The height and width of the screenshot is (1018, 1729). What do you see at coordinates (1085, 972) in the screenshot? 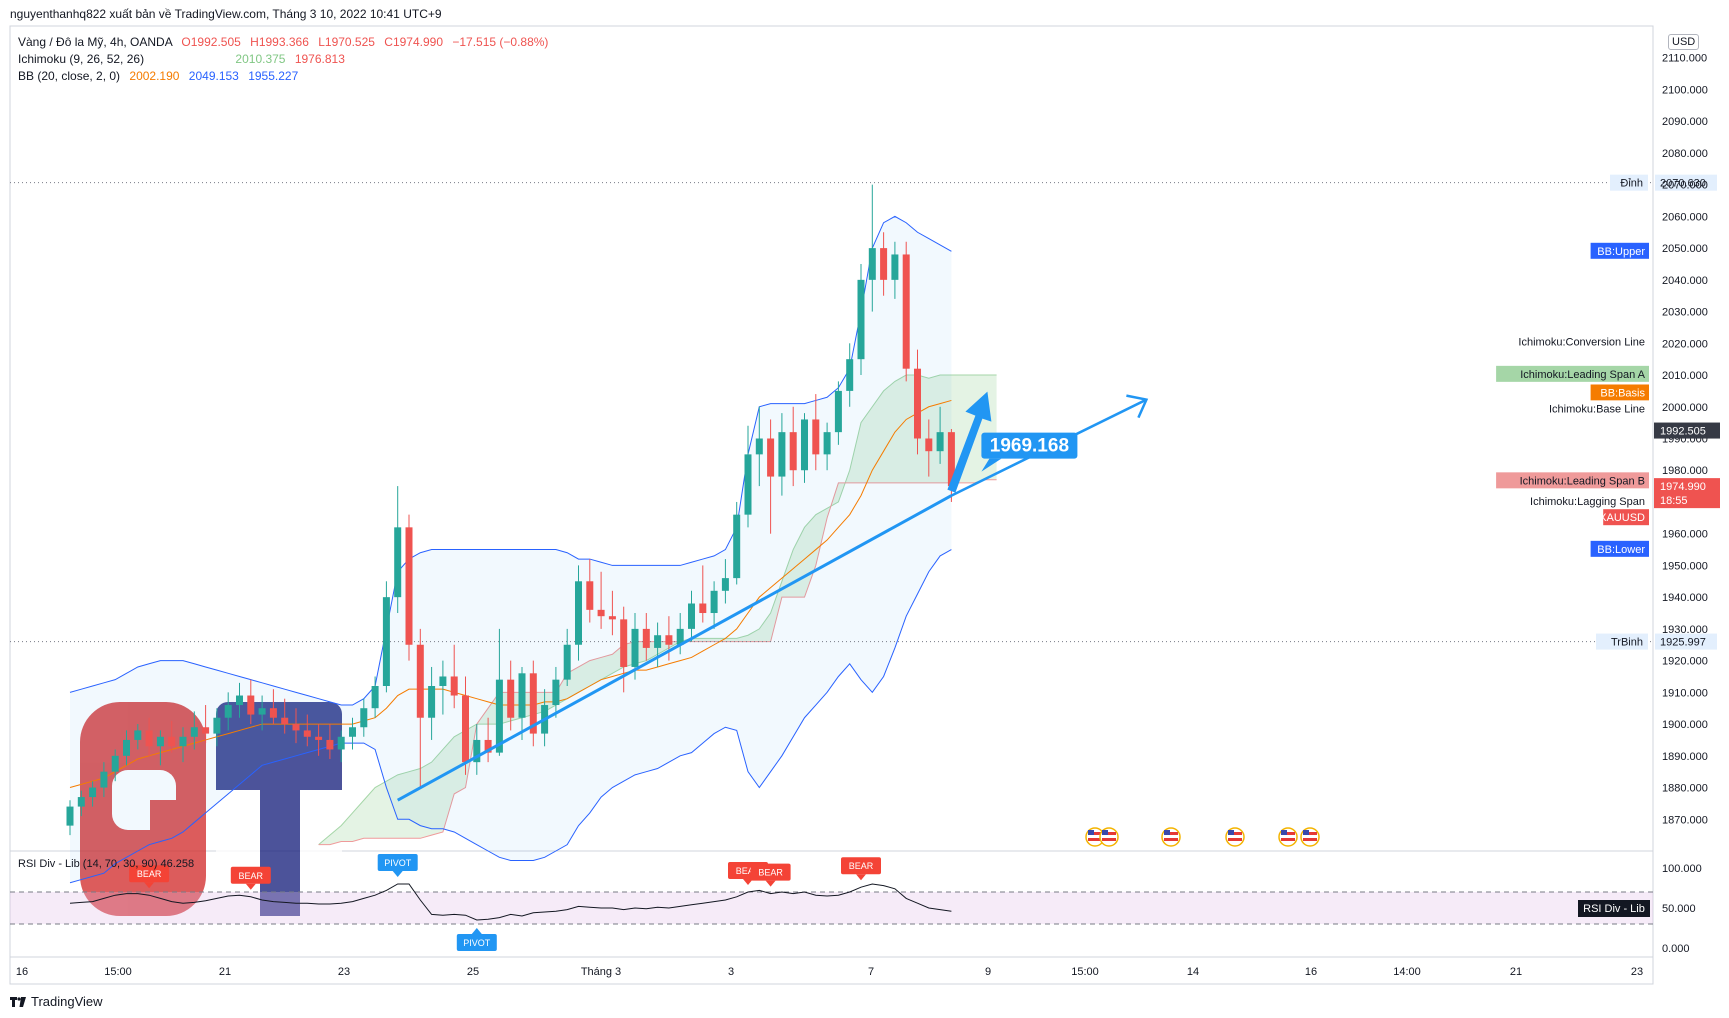
I see `x-tick-label: 15:00` at bounding box center [1085, 972].